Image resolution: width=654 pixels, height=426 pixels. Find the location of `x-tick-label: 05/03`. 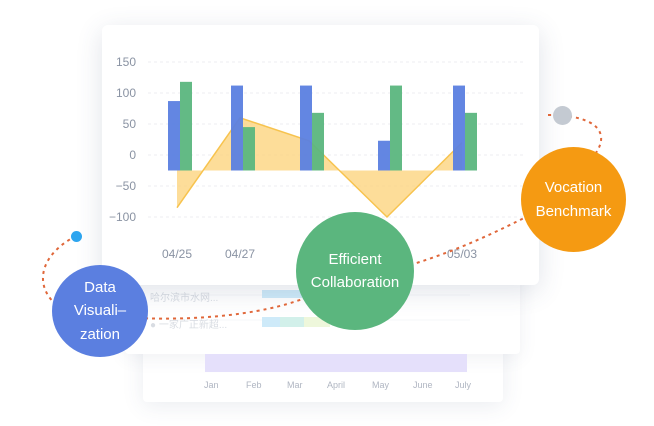

x-tick-label: 05/03 is located at coordinates (462, 254).